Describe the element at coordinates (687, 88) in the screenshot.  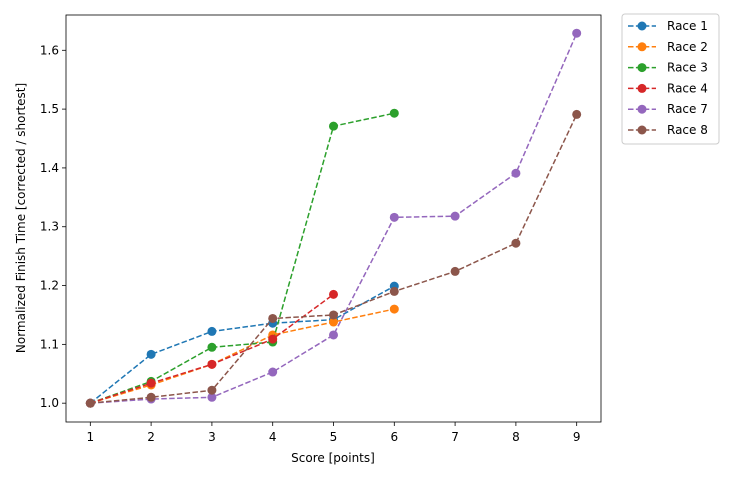
I see `legend-label: Race 4` at that location.